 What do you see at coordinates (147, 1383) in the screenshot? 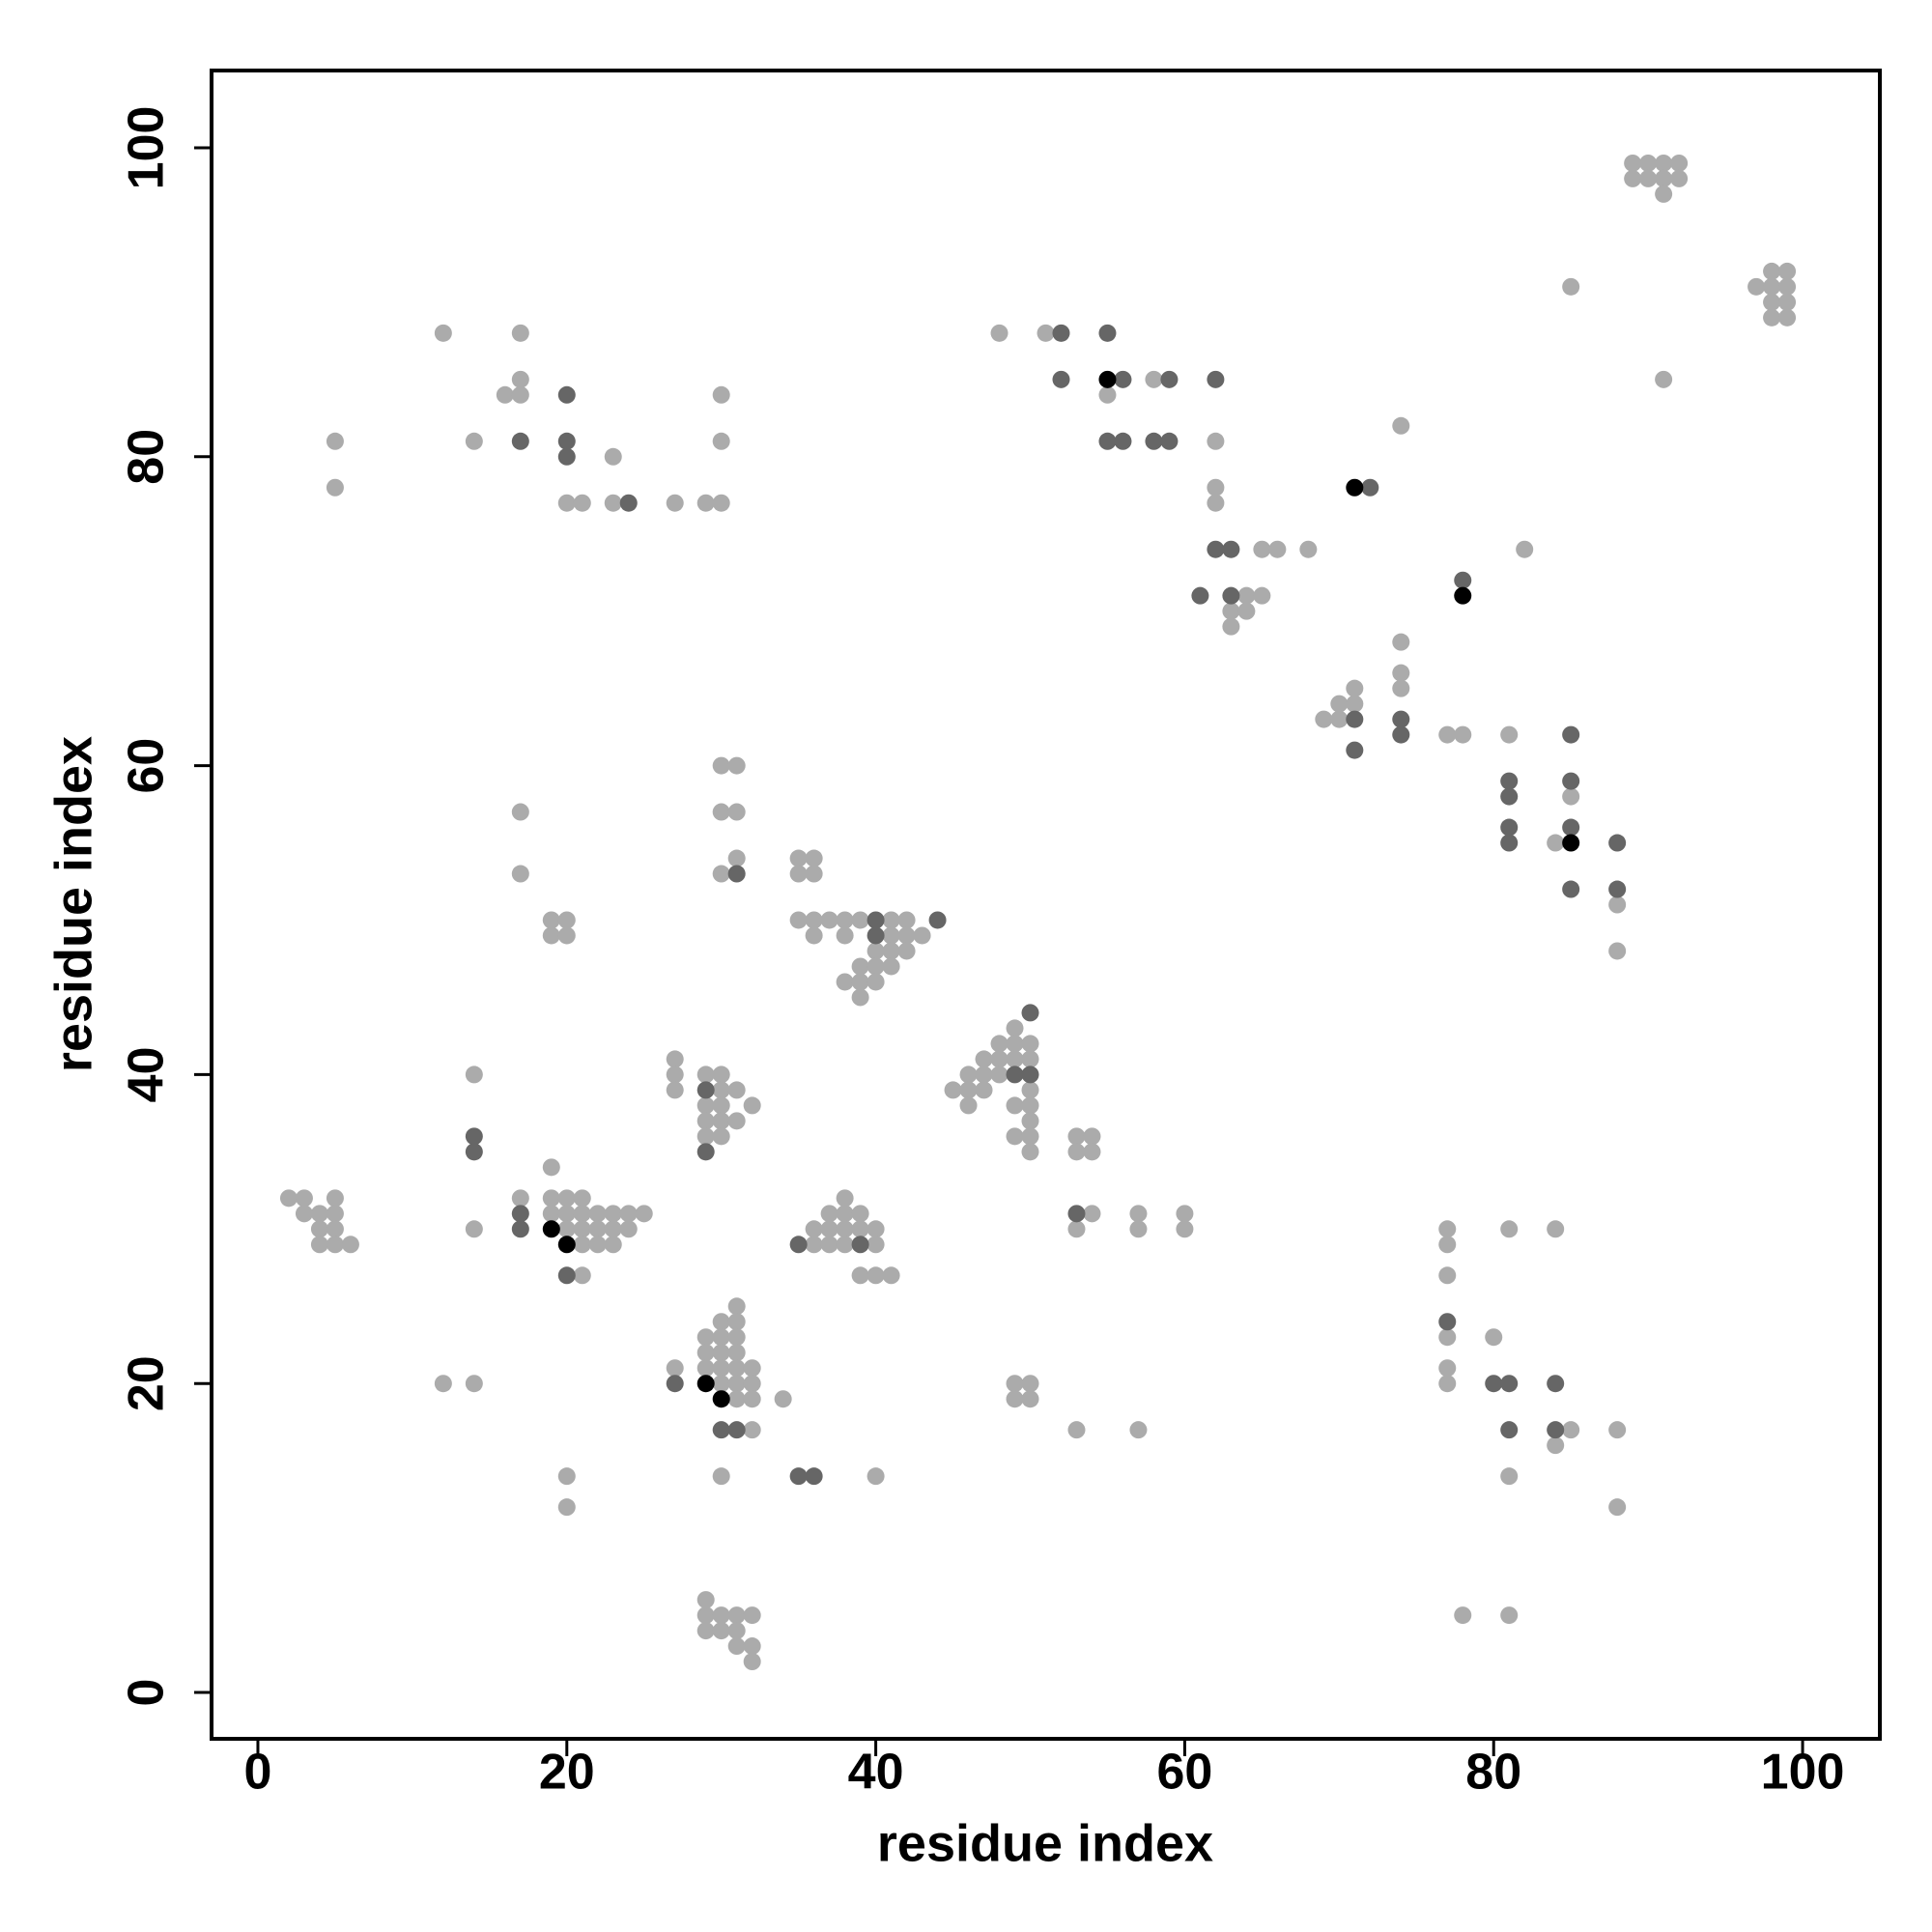
I see `y-tick-label: 20` at bounding box center [147, 1383].